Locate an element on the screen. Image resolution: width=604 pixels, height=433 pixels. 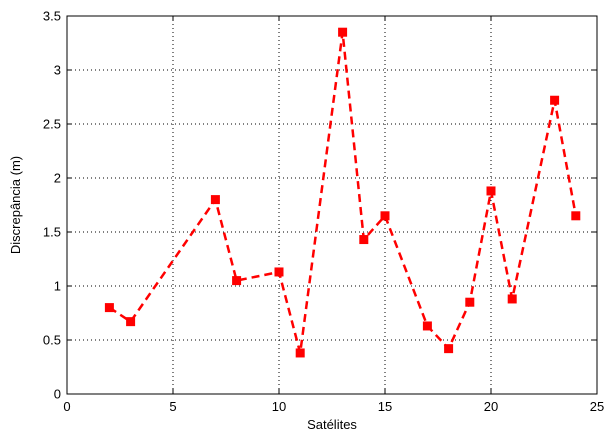
x-tick-label: 5 is located at coordinates (172, 406).